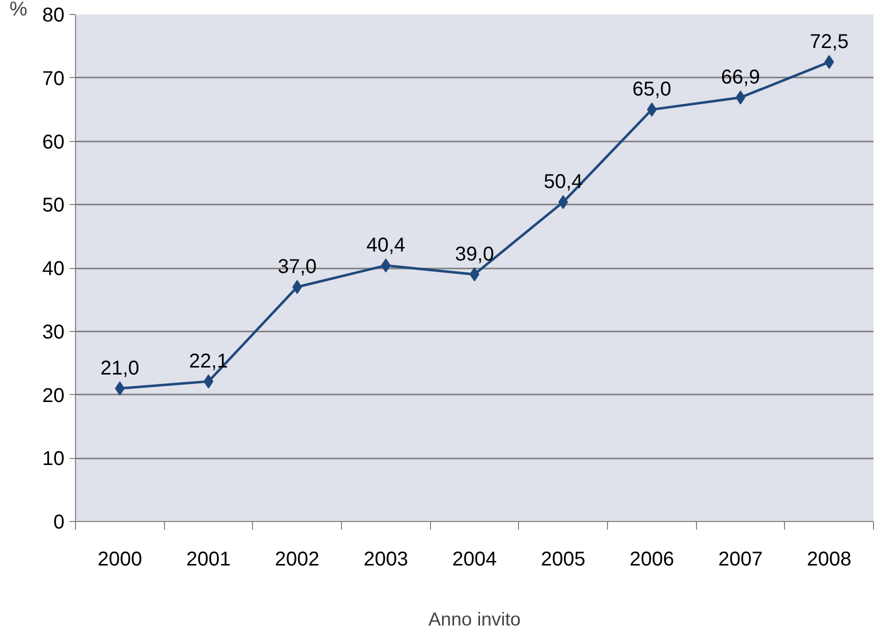 Image resolution: width=881 pixels, height=632 pixels. I want to click on data-label: 22,1, so click(208, 361).